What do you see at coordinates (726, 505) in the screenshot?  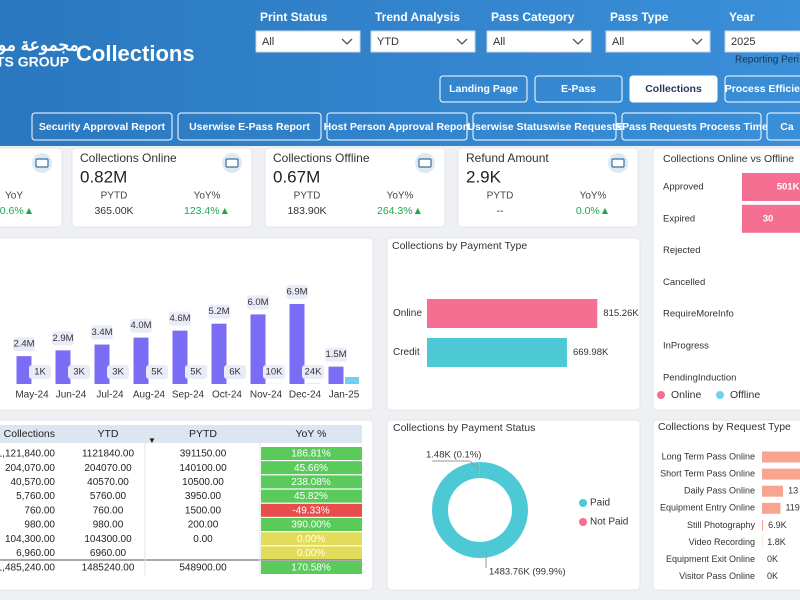 I see `chart-panel` at bounding box center [726, 505].